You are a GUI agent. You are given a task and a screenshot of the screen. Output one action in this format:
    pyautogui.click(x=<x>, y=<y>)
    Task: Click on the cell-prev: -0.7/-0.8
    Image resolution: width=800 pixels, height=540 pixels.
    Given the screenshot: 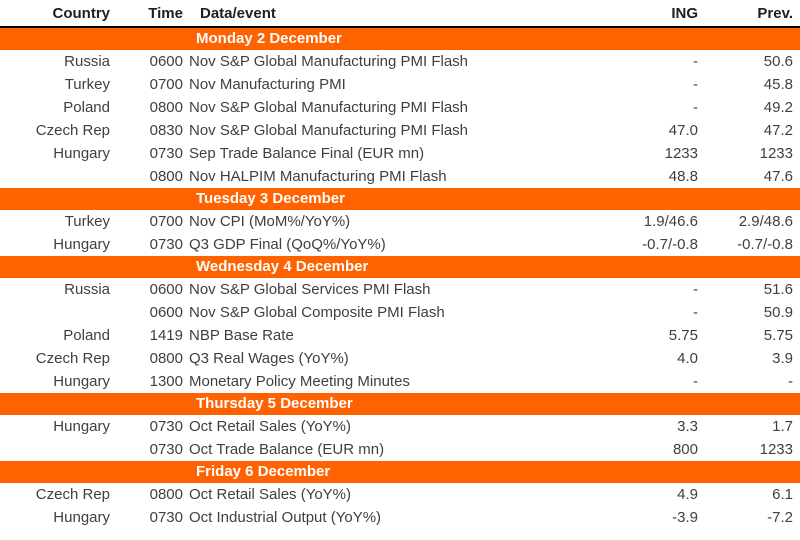 What is the action you would take?
    pyautogui.click(x=765, y=244)
    